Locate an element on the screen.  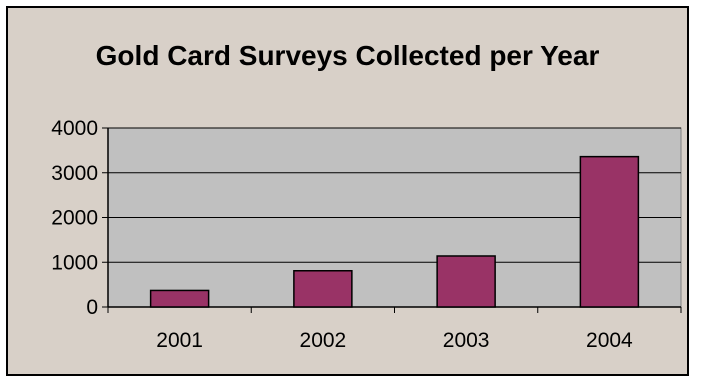
y-tick-label: 0 is located at coordinates (92, 307).